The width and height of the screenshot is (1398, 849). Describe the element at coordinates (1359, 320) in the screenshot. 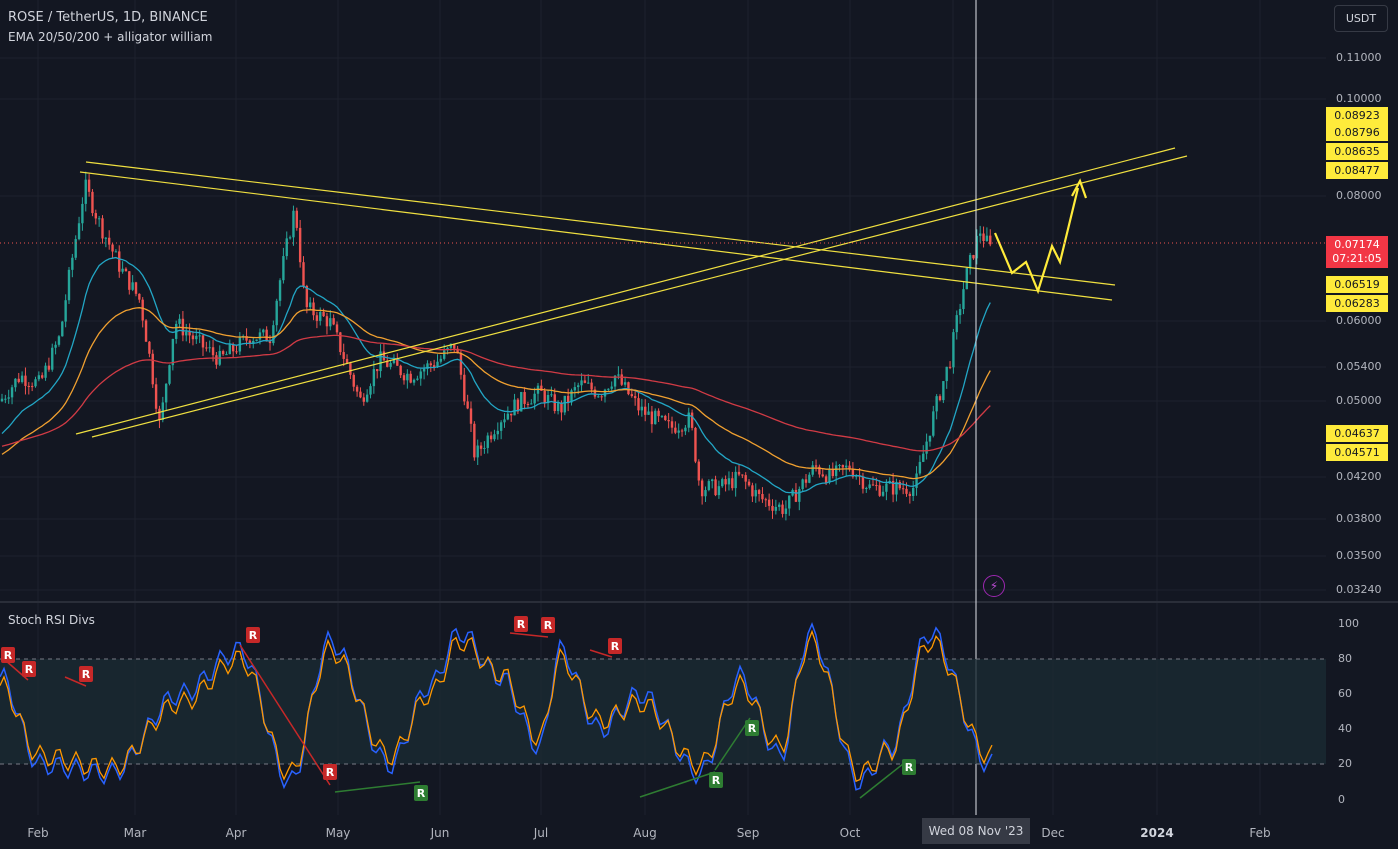

I see `price-axis-tick: 0.06000` at that location.